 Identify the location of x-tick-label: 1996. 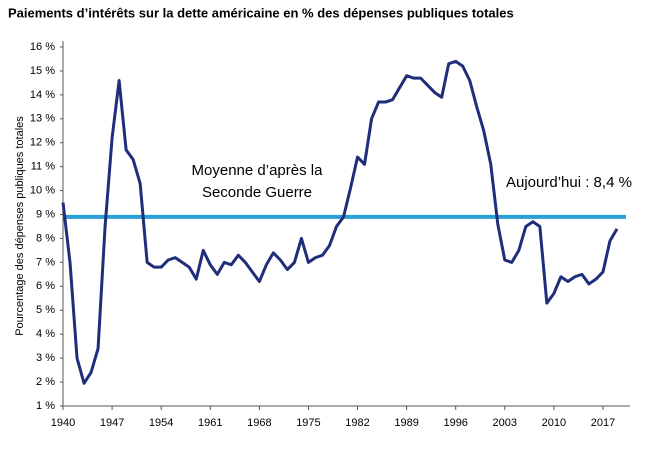
(455, 423).